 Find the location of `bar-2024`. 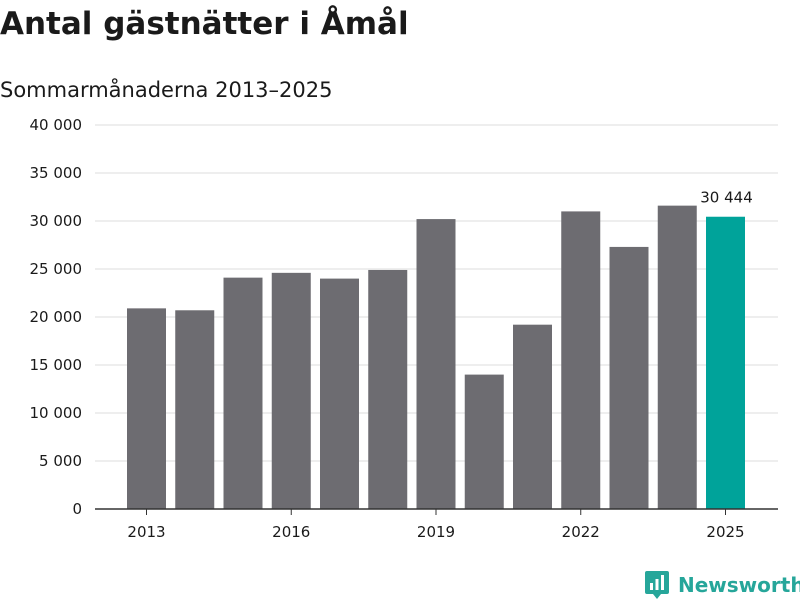

bar-2024 is located at coordinates (677, 357).